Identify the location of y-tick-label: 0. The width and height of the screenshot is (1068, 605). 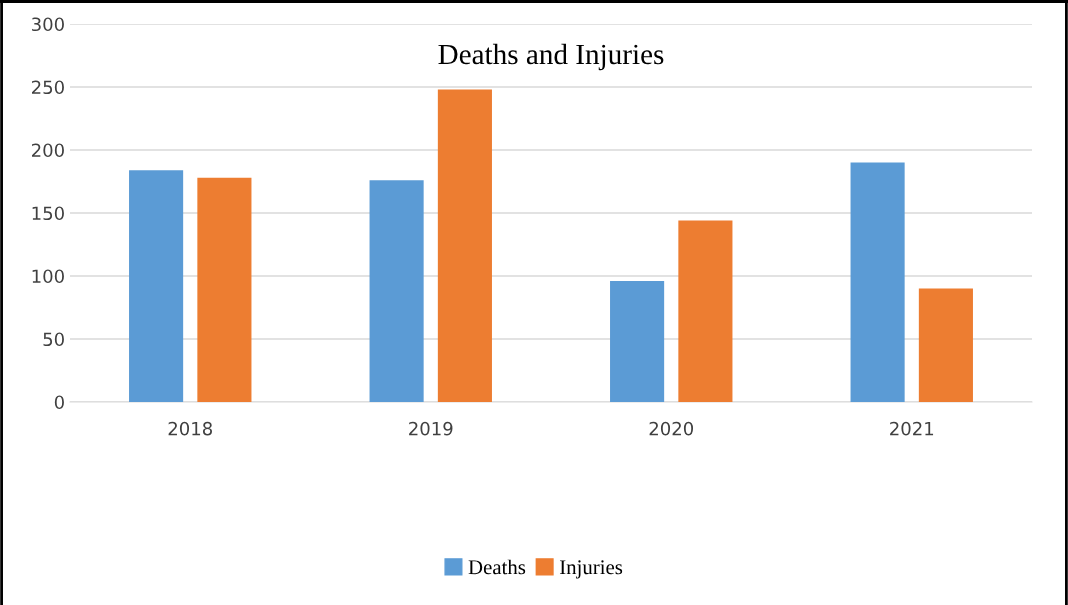
(59, 402).